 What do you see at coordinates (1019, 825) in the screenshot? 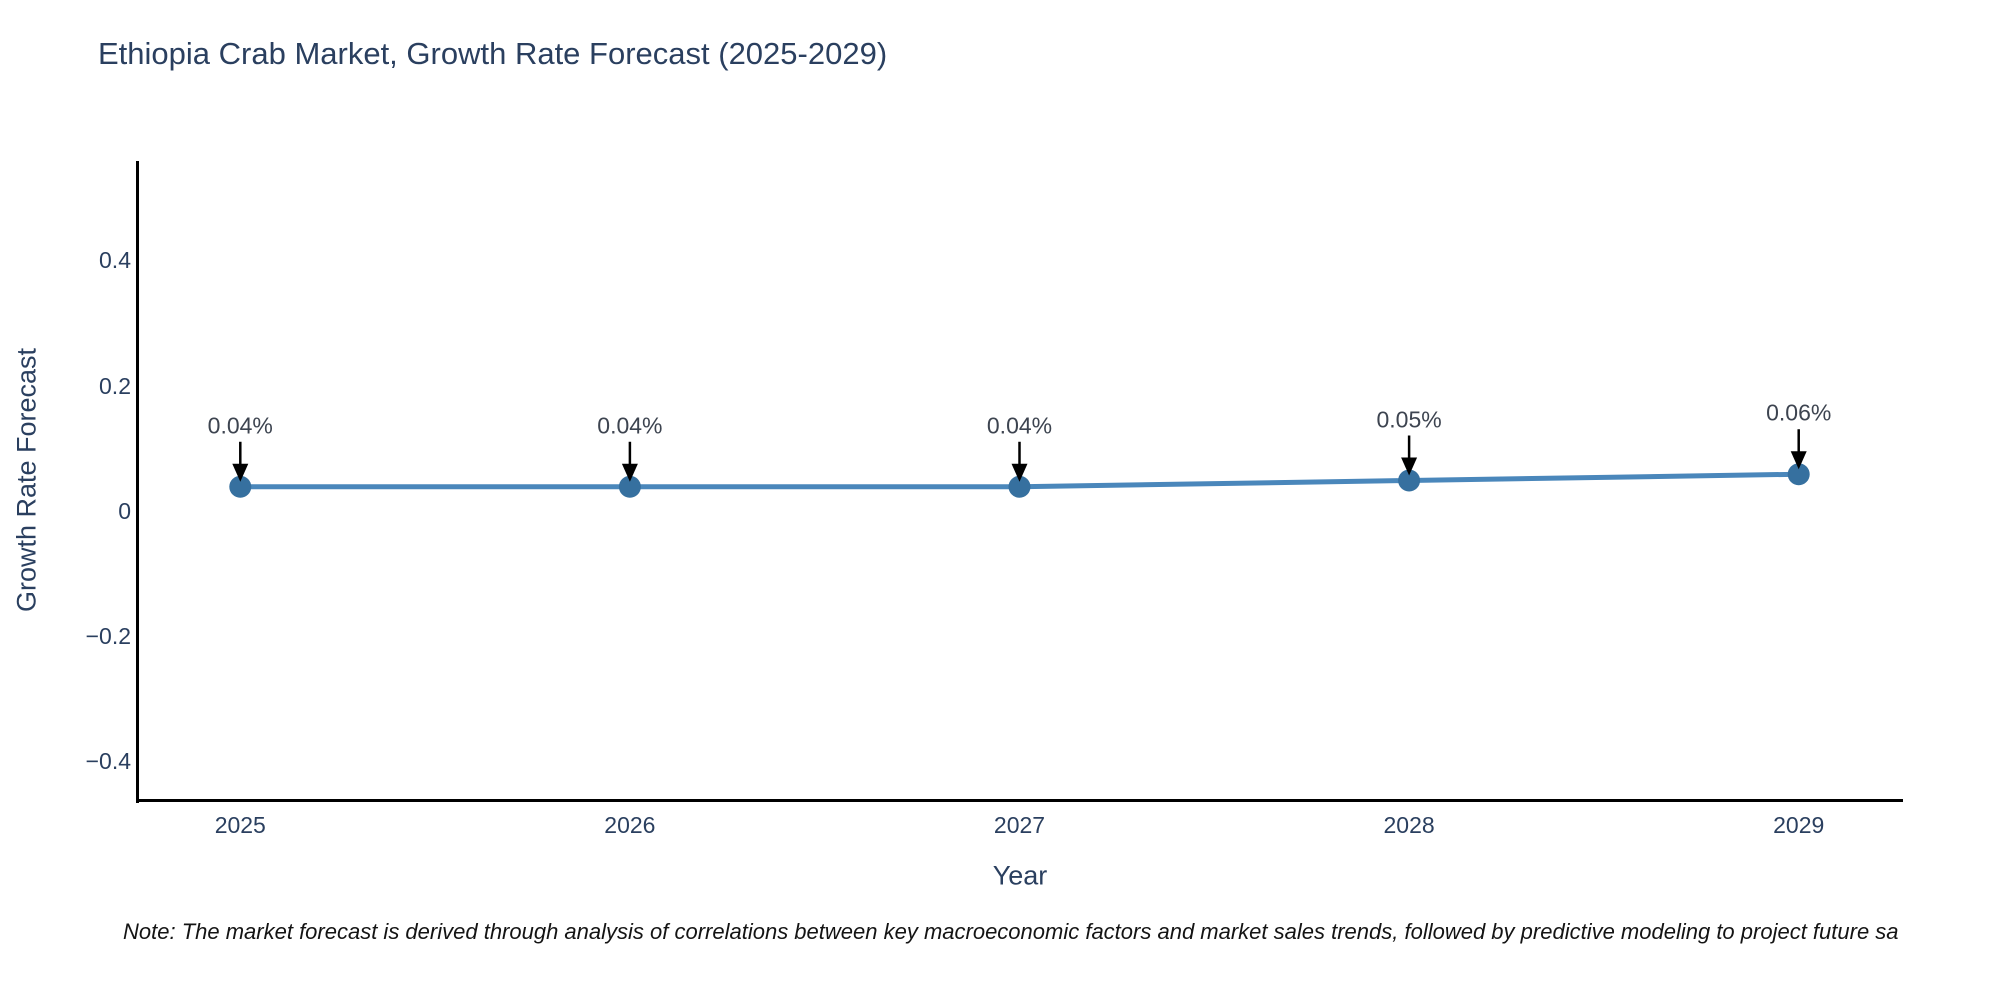
I see `x-tick-label: 2027` at bounding box center [1019, 825].